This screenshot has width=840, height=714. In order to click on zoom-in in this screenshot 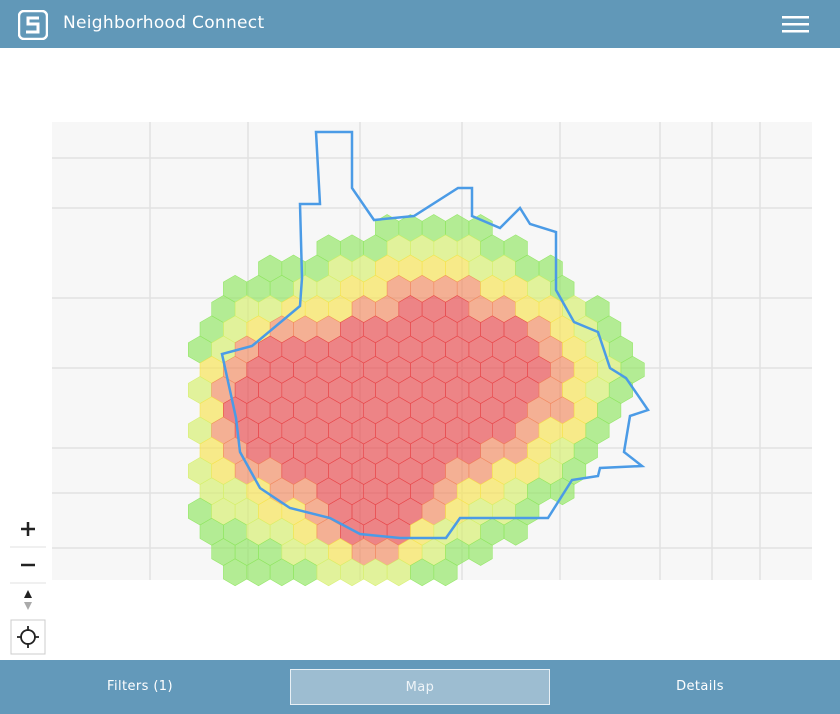, I will do `click(28, 529)`.